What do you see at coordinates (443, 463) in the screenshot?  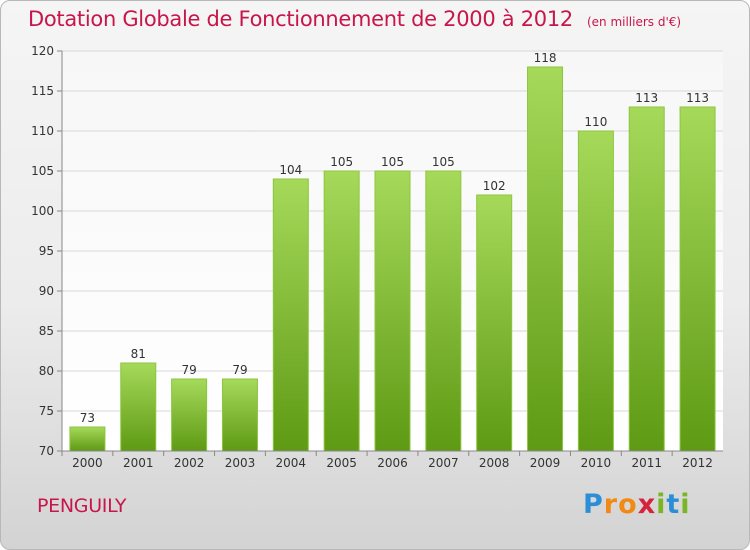 I see `x-tick-label: 2007` at bounding box center [443, 463].